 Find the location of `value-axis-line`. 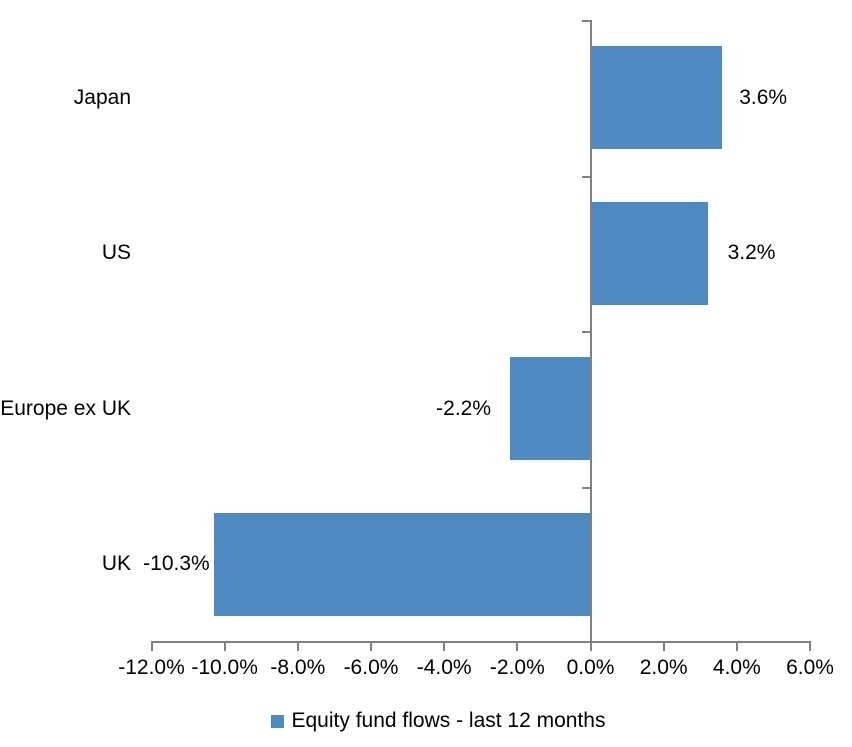

value-axis-line is located at coordinates (480, 642).